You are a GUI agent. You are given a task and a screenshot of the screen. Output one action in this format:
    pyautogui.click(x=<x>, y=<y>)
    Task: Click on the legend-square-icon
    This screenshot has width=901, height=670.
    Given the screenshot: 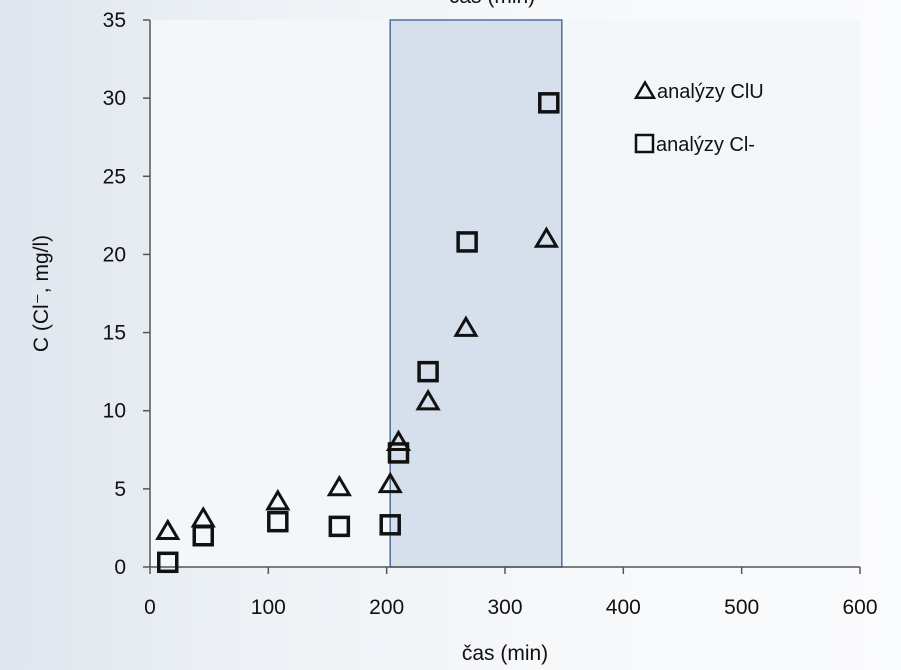 What is the action you would take?
    pyautogui.click(x=644, y=143)
    